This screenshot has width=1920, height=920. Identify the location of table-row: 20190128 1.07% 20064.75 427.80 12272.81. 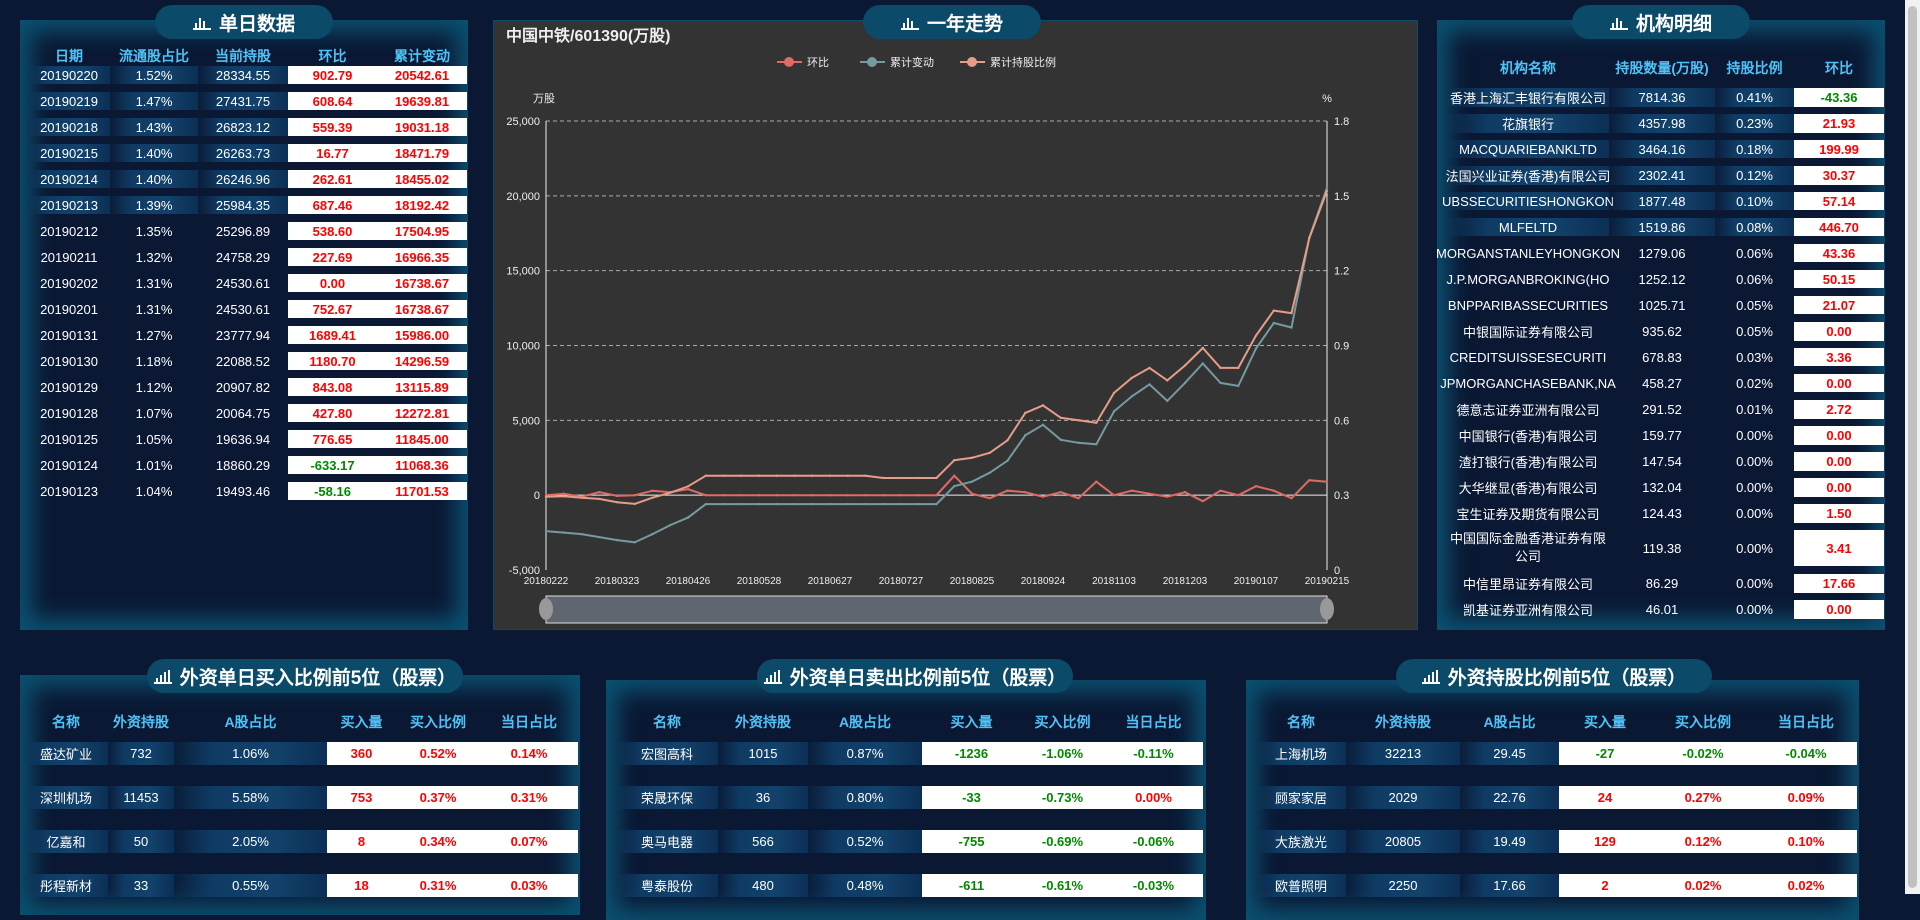
(244, 413).